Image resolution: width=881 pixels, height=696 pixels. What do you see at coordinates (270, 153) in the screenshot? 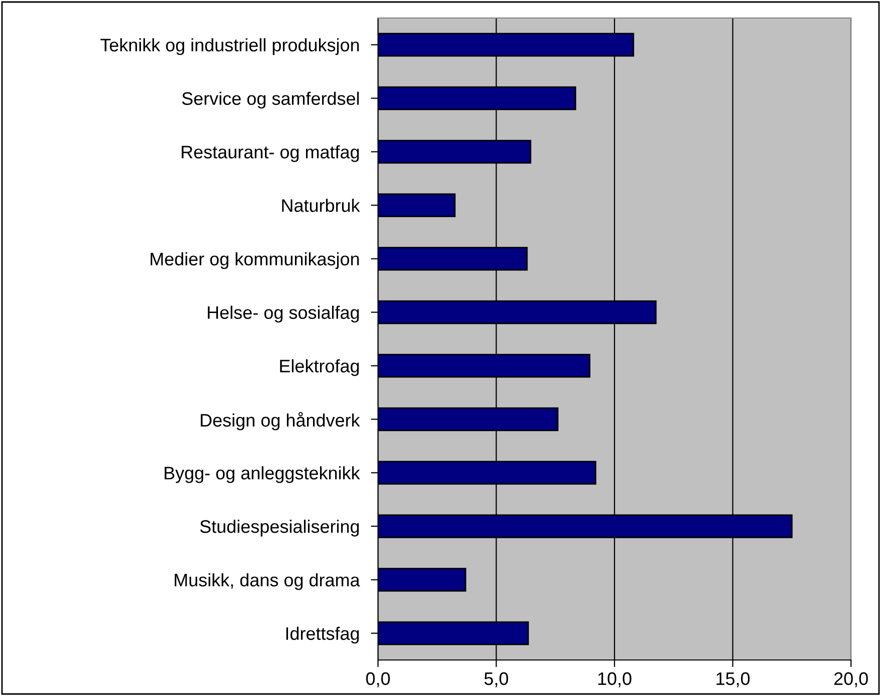
I see `y-tick-label: Restaurant- og matfag` at bounding box center [270, 153].